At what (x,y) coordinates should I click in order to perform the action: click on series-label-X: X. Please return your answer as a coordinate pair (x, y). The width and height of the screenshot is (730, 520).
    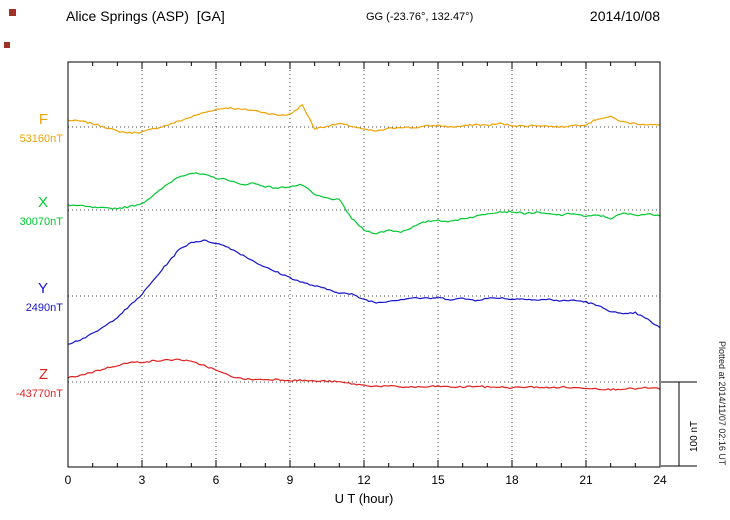
    Looking at the image, I should click on (43, 202).